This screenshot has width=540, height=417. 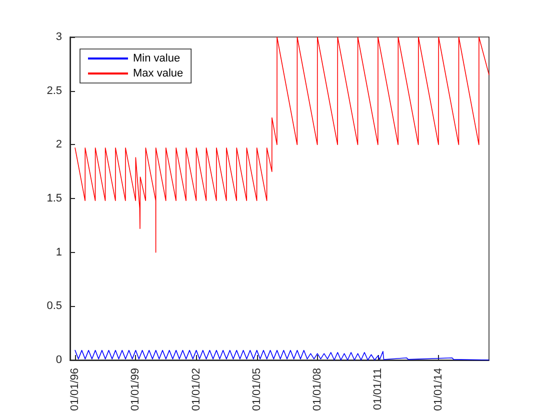 What do you see at coordinates (54, 90) in the screenshot?
I see `y-tick-label: 2.5` at bounding box center [54, 90].